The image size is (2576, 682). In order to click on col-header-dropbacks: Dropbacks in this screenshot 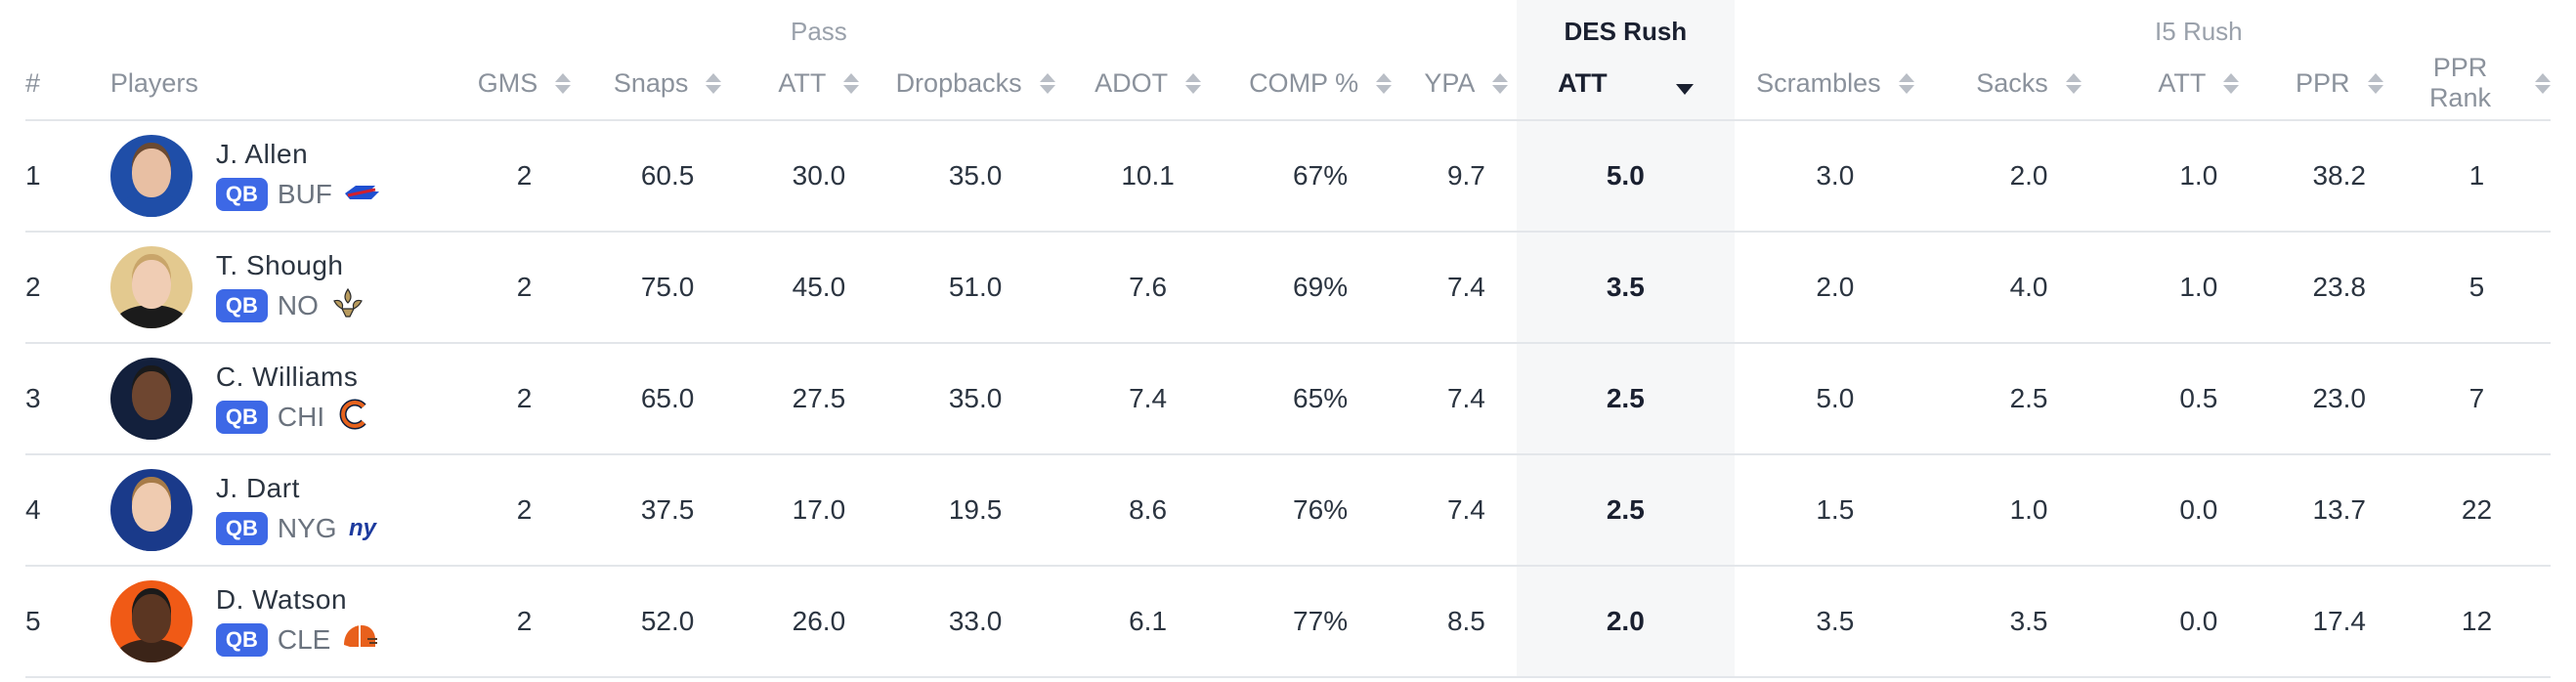, I will do `click(976, 84)`.